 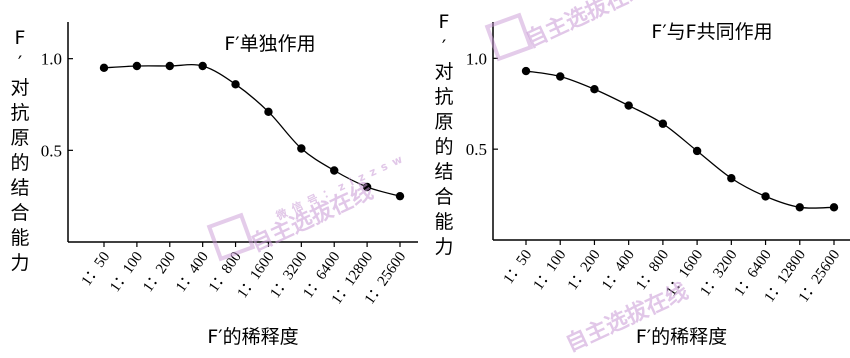 I want to click on y-tick-label-1-2: 1.0, so click(x=51, y=59).